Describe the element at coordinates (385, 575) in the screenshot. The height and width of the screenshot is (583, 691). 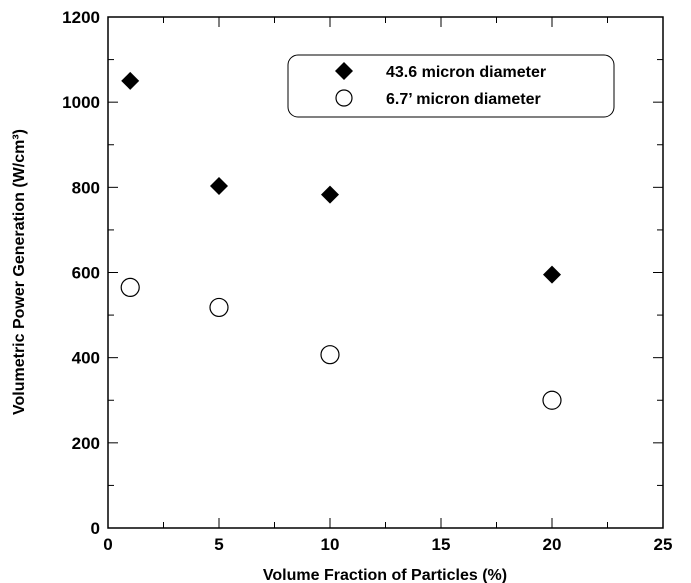
I see `x-axis-title: Volume Fraction of Particles (%)` at that location.